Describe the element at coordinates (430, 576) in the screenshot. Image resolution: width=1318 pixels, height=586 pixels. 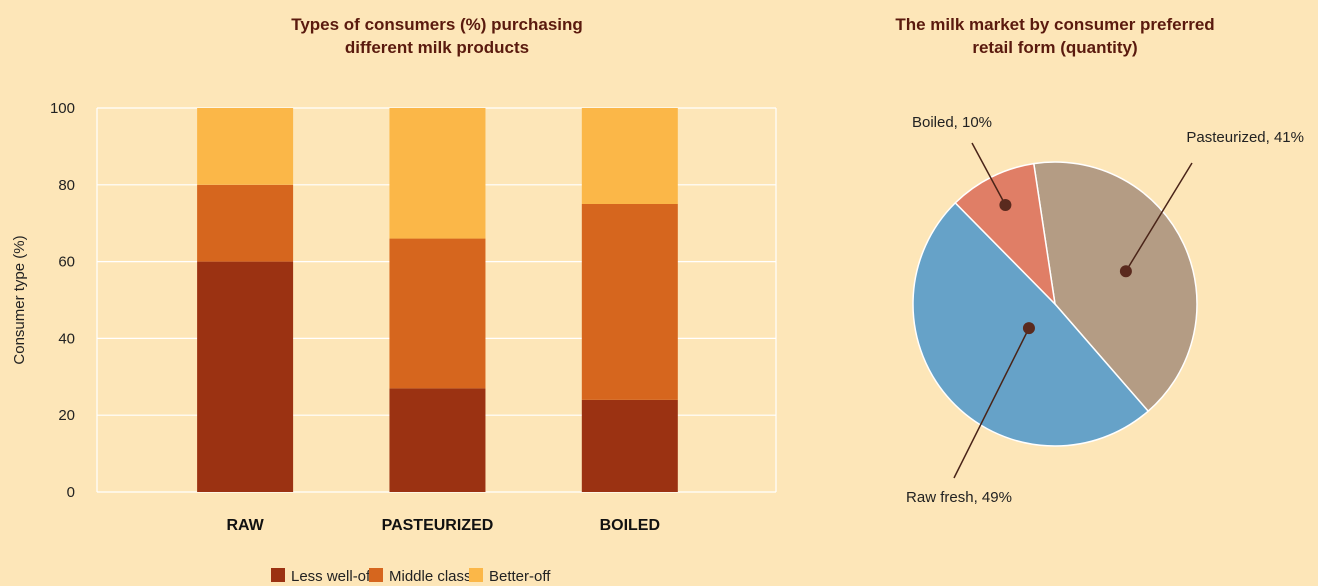
I see `legend-label: Middle class` at that location.